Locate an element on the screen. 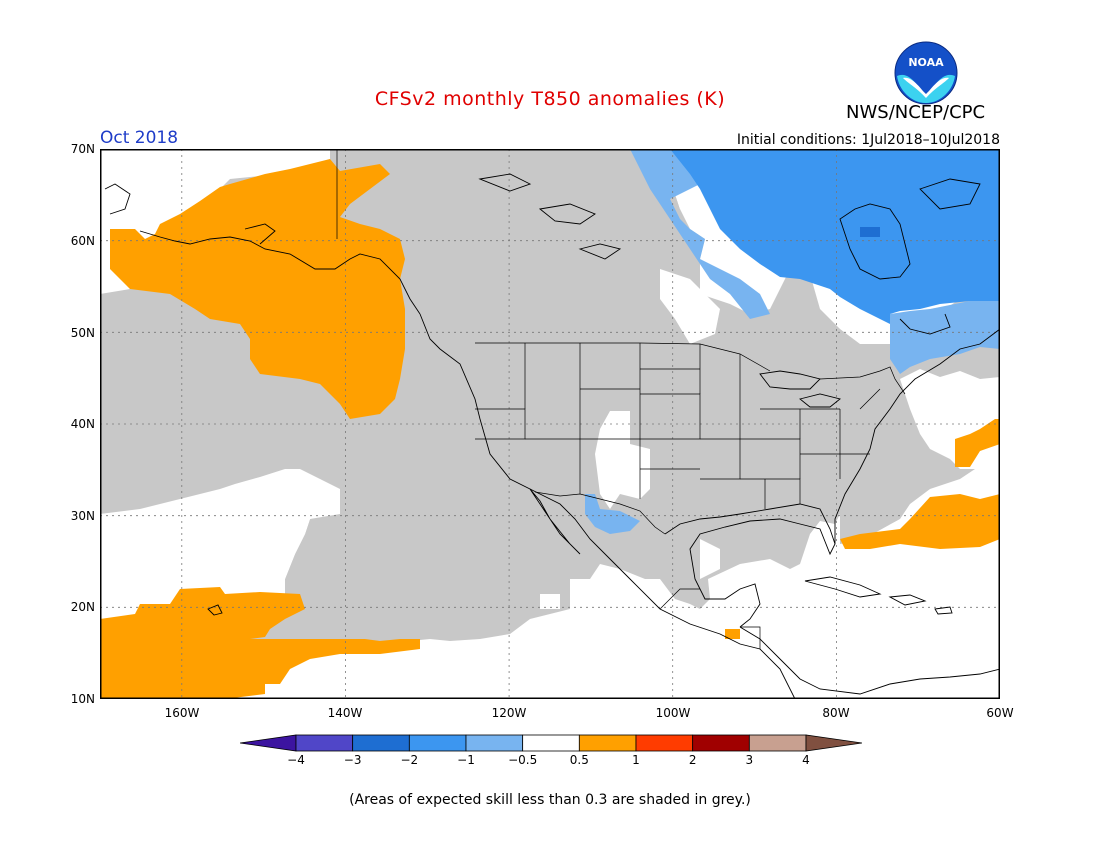  organization-label: NWS/NCEP/CPC is located at coordinates (916, 112).